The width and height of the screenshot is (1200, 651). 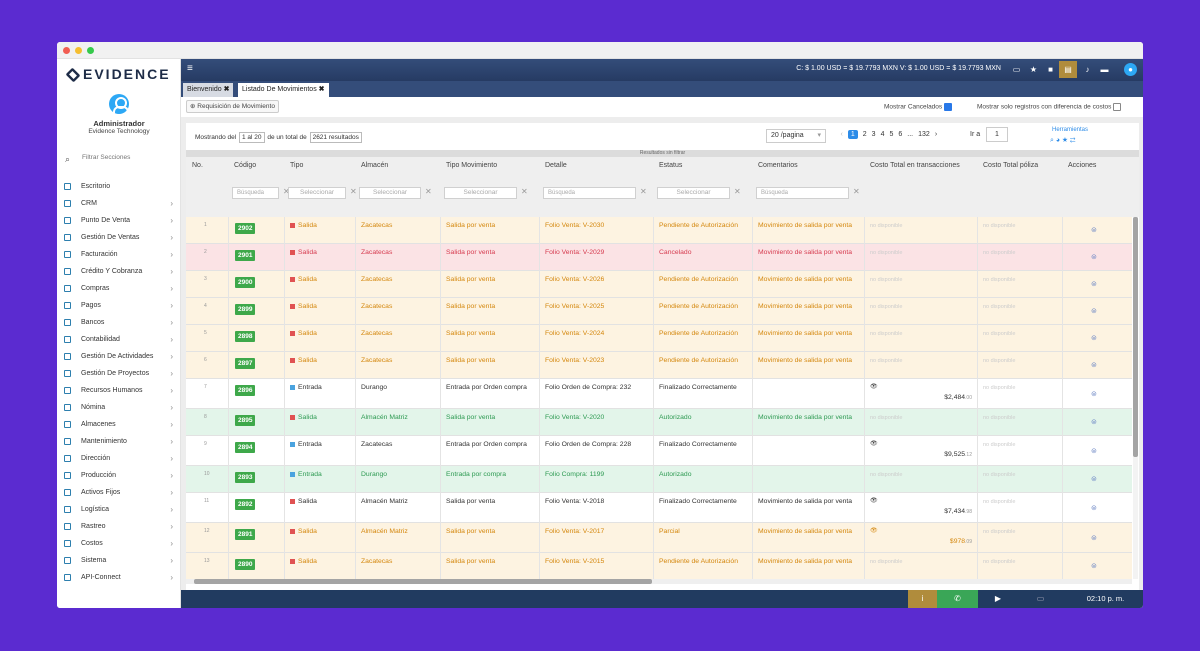 I want to click on tab-bienvenido: Bienvenido ✖, so click(x=208, y=90).